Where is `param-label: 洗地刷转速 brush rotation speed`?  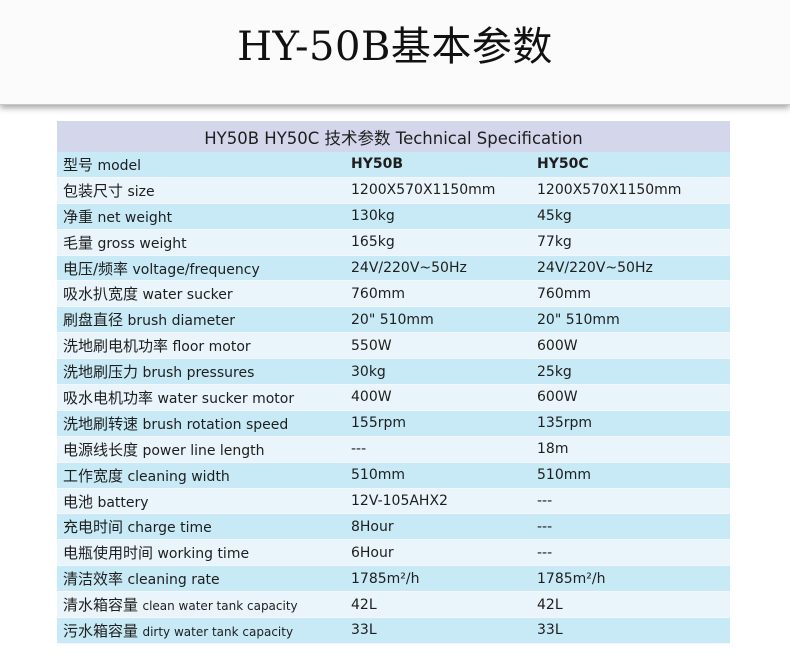
param-label: 洗地刷转速 brush rotation speed is located at coordinates (203, 423).